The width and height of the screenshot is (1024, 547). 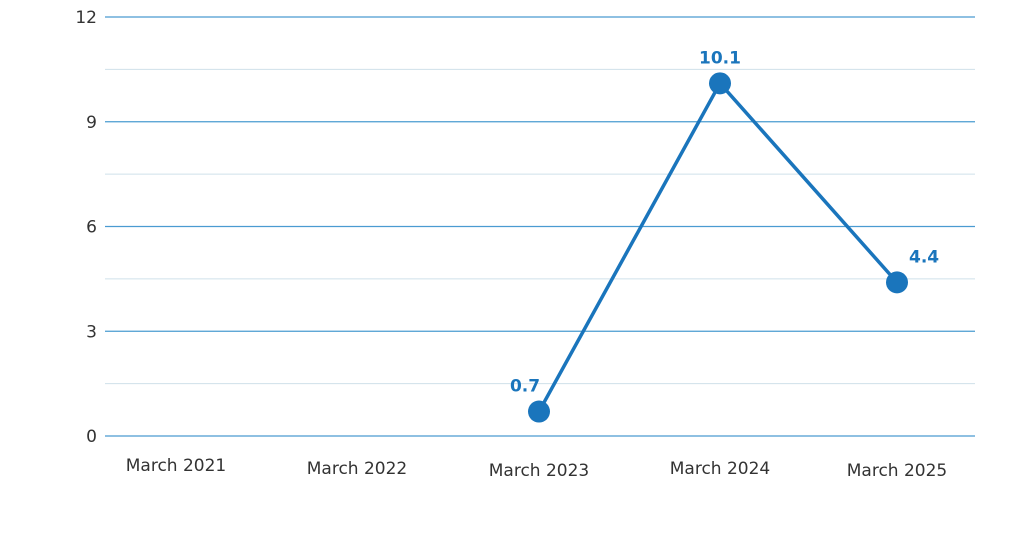 What do you see at coordinates (720, 469) in the screenshot?
I see `x-tick-label: March 2024` at bounding box center [720, 469].